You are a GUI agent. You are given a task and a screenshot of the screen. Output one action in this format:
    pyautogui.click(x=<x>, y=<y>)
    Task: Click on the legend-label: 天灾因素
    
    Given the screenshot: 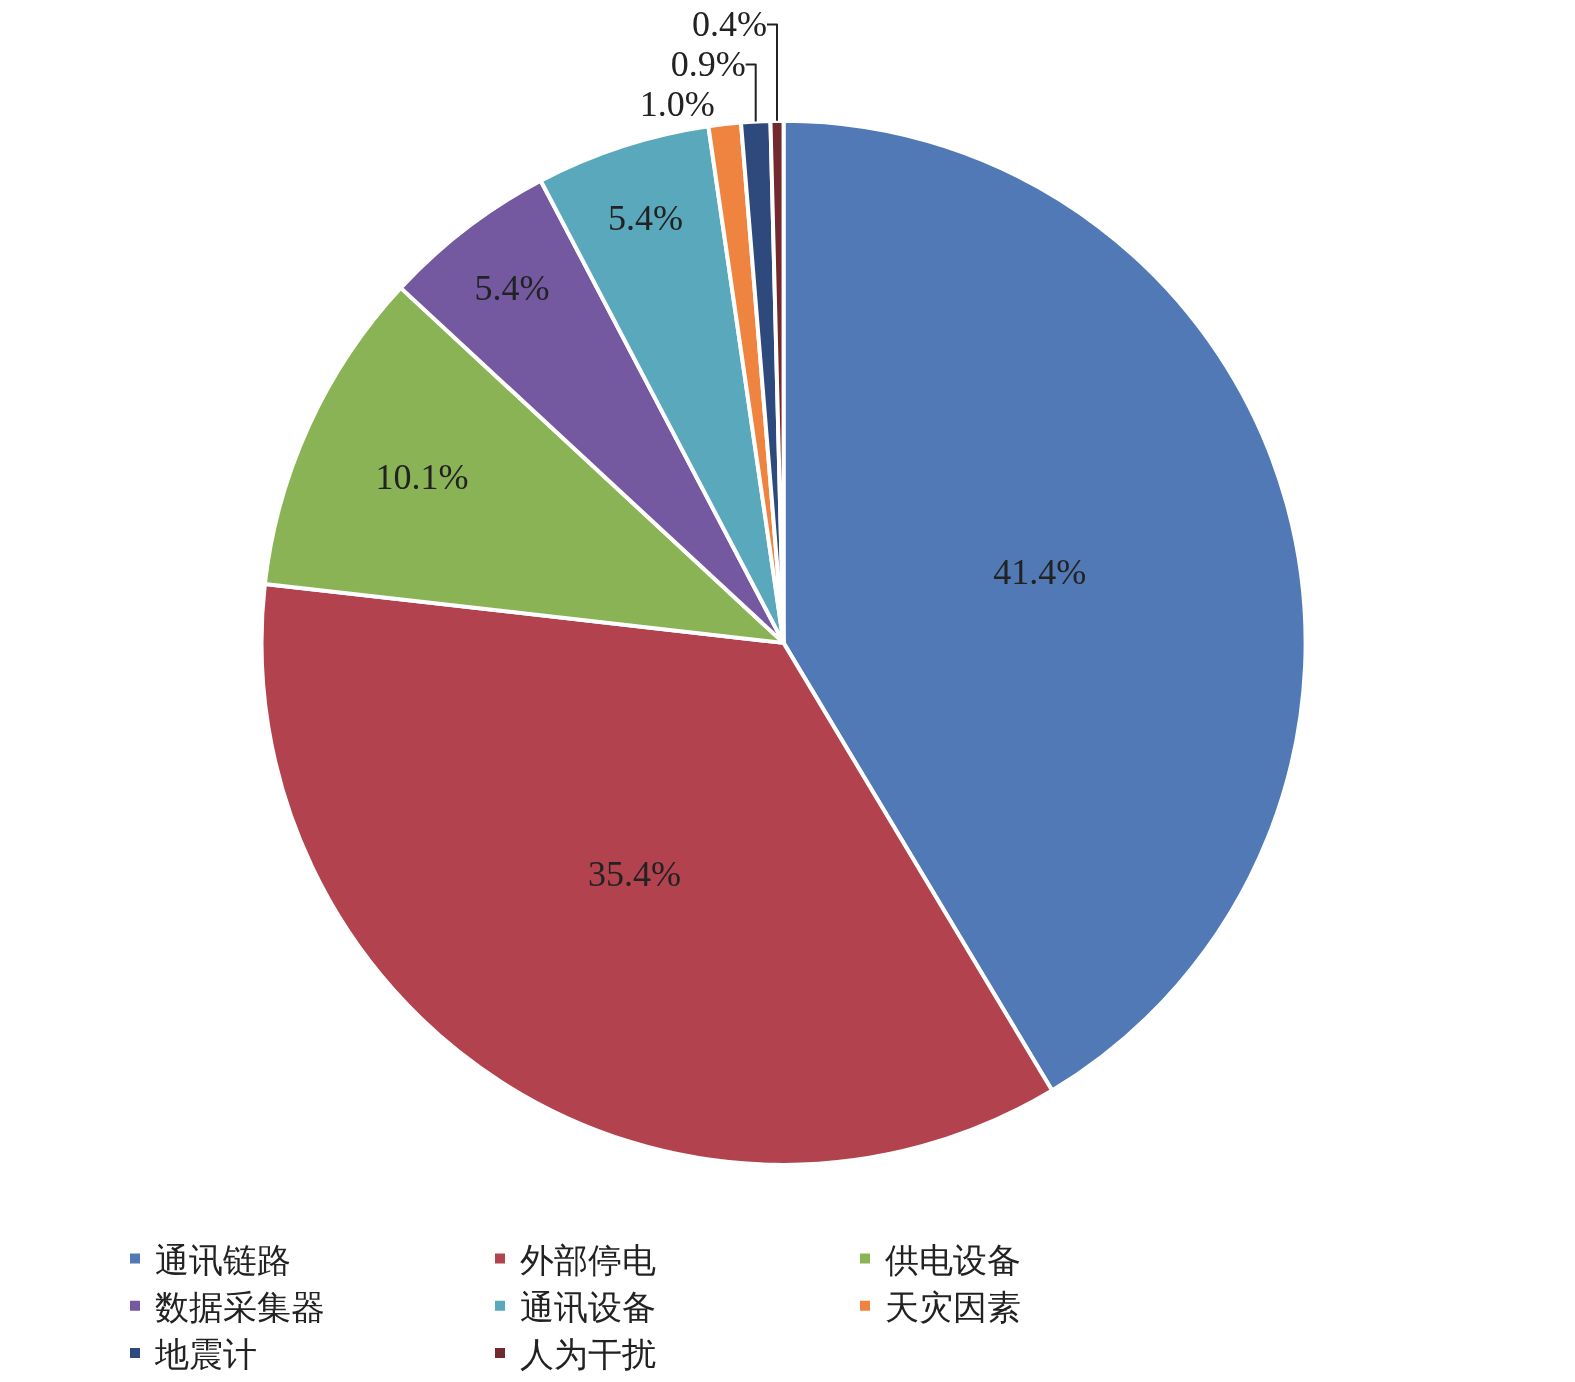 What is the action you would take?
    pyautogui.click(x=953, y=1307)
    